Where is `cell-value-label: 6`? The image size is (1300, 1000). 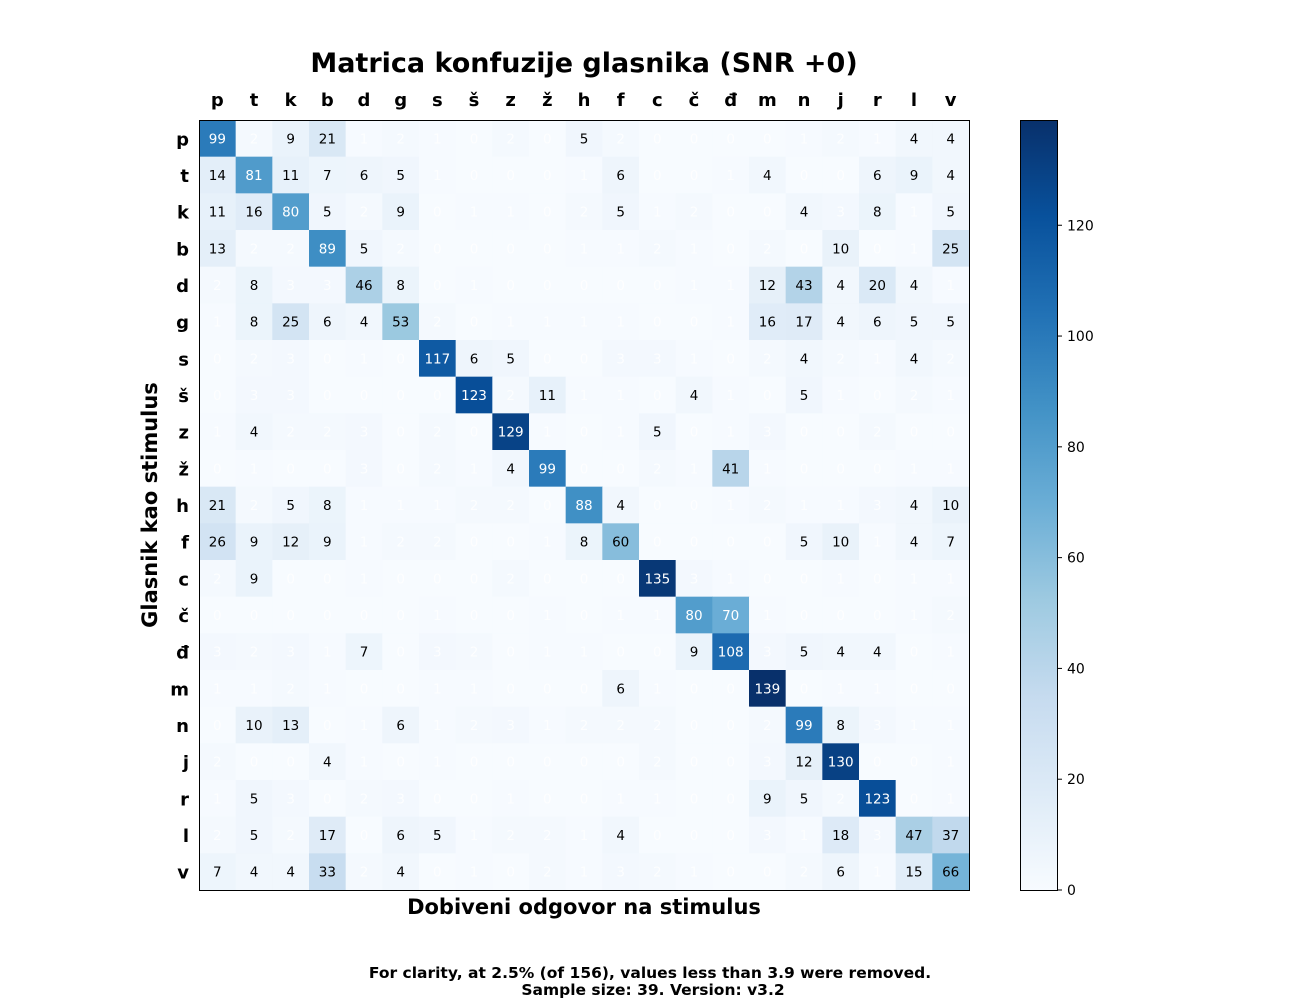 cell-value-label: 6 is located at coordinates (840, 873).